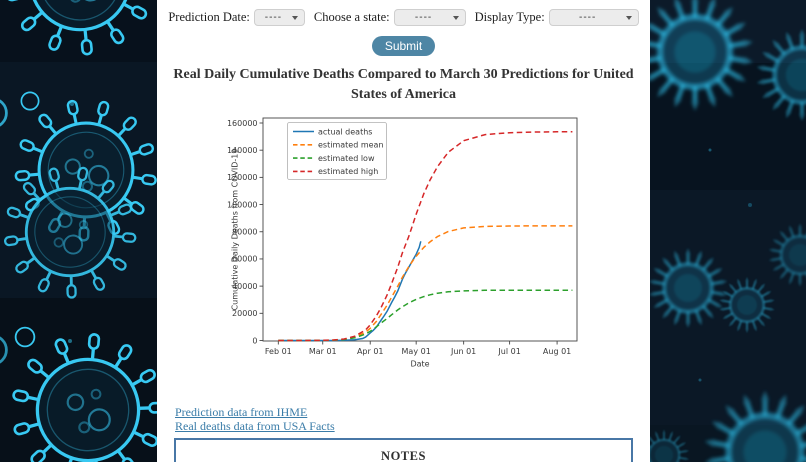 The image size is (806, 462). I want to click on ihme-data-link: Prediction data from IHME, so click(241, 411).